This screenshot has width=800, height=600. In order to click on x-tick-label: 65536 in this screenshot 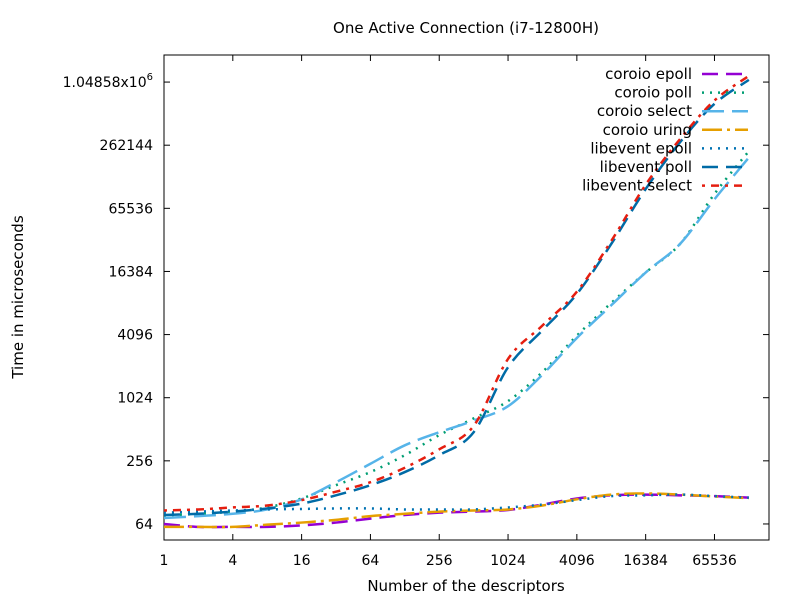, I will do `click(714, 561)`.